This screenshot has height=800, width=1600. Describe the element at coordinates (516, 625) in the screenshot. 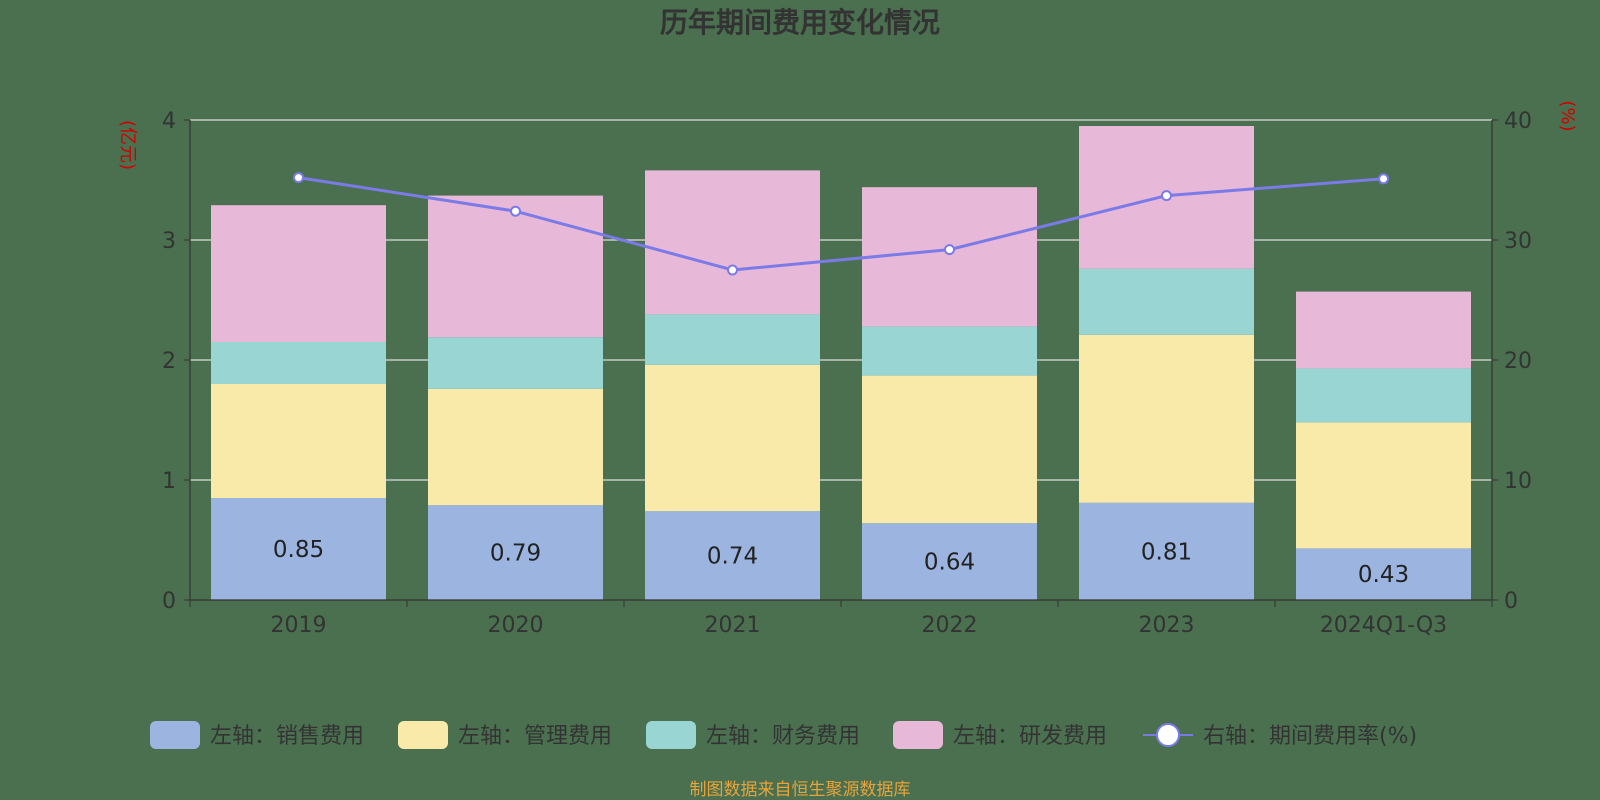

I see `x-tick-label: 2020` at that location.